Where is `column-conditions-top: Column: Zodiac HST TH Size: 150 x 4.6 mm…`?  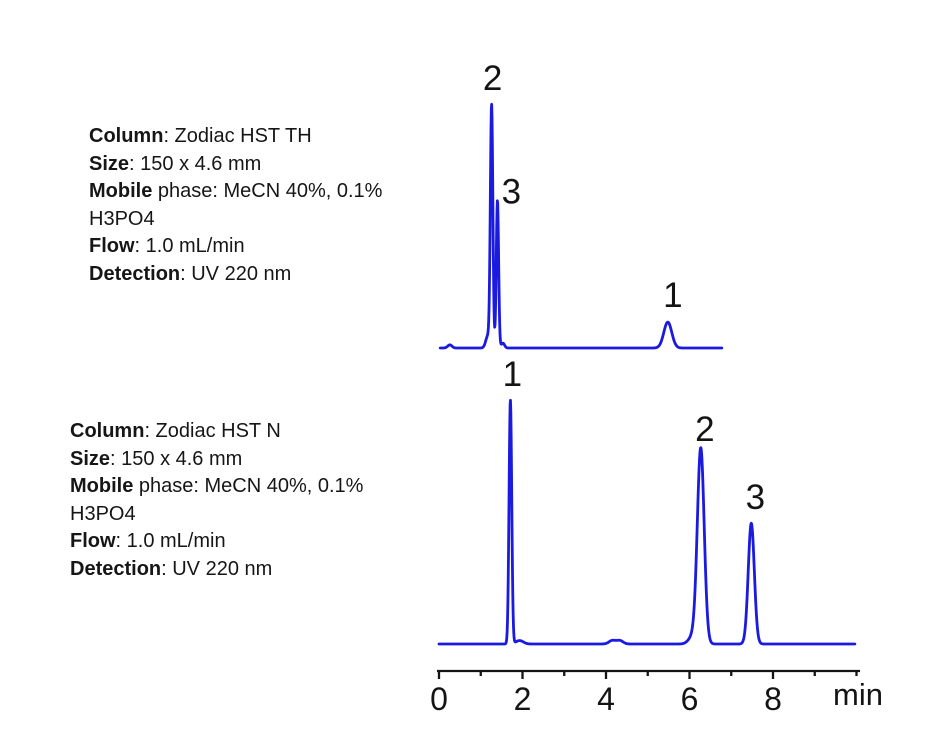
column-conditions-top: Column: Zodiac HST TH Size: 150 x 4.6 mm… is located at coordinates (235, 205).